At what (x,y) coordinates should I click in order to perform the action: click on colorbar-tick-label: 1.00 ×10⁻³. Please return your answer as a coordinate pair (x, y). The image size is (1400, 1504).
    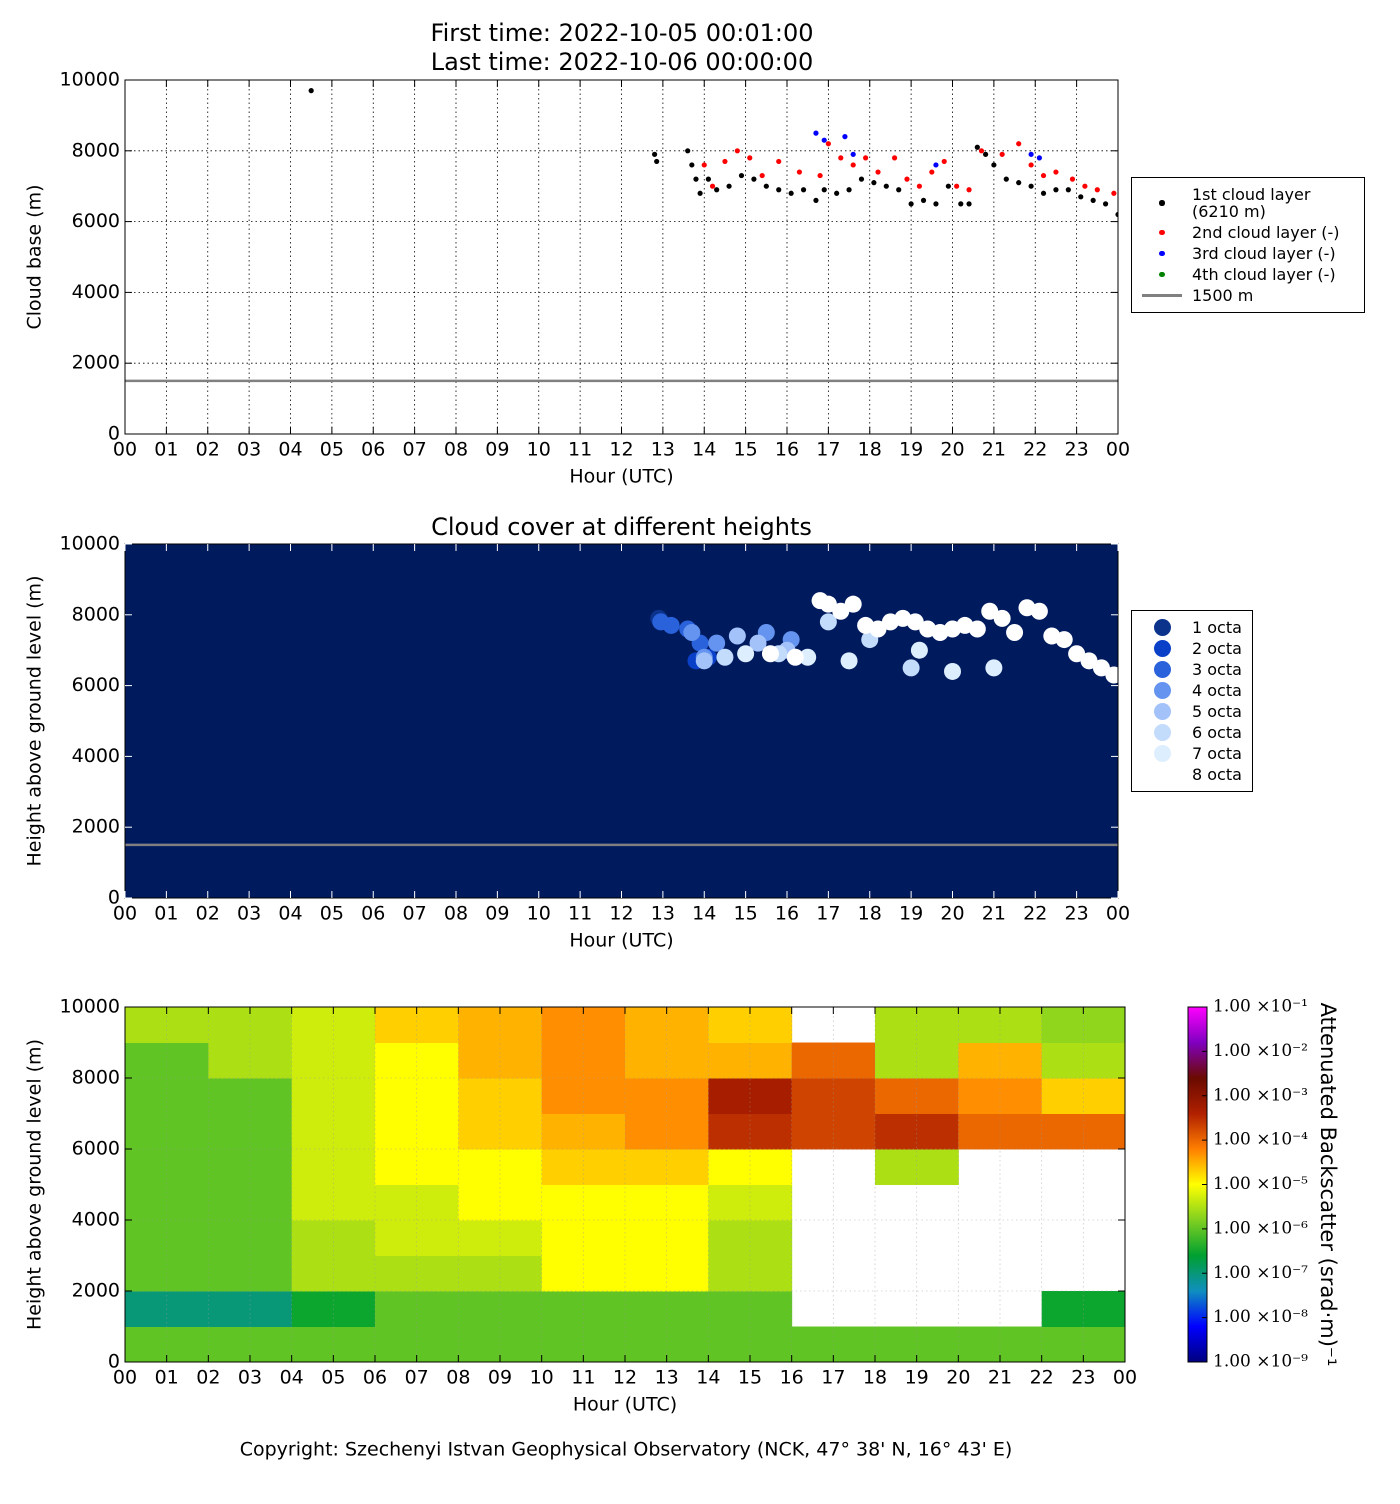
    Looking at the image, I should click on (1260, 1095).